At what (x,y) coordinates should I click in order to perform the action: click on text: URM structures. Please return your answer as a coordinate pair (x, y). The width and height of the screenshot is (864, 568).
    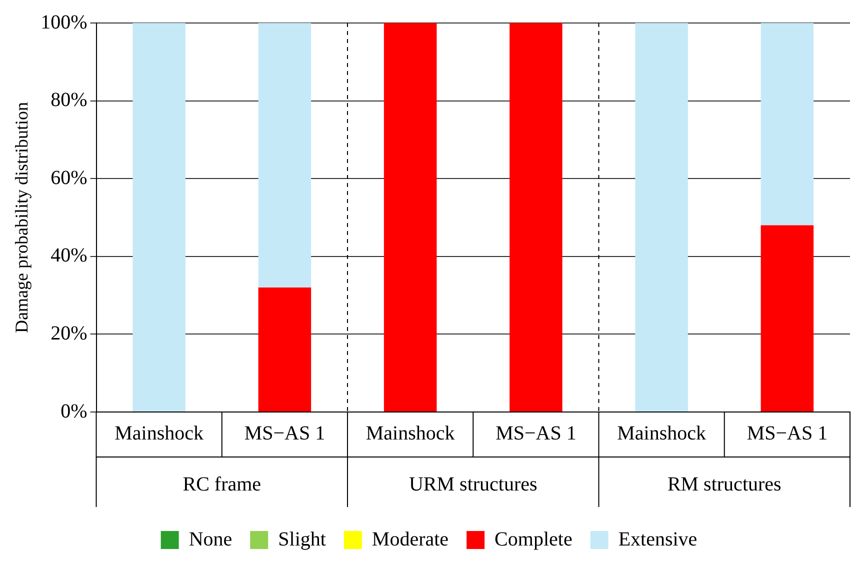
    Looking at the image, I should click on (473, 484).